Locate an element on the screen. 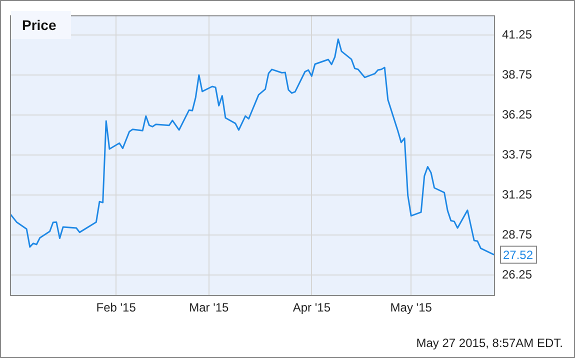 This screenshot has width=575, height=358. y-tick-label: 26.25 is located at coordinates (517, 274).